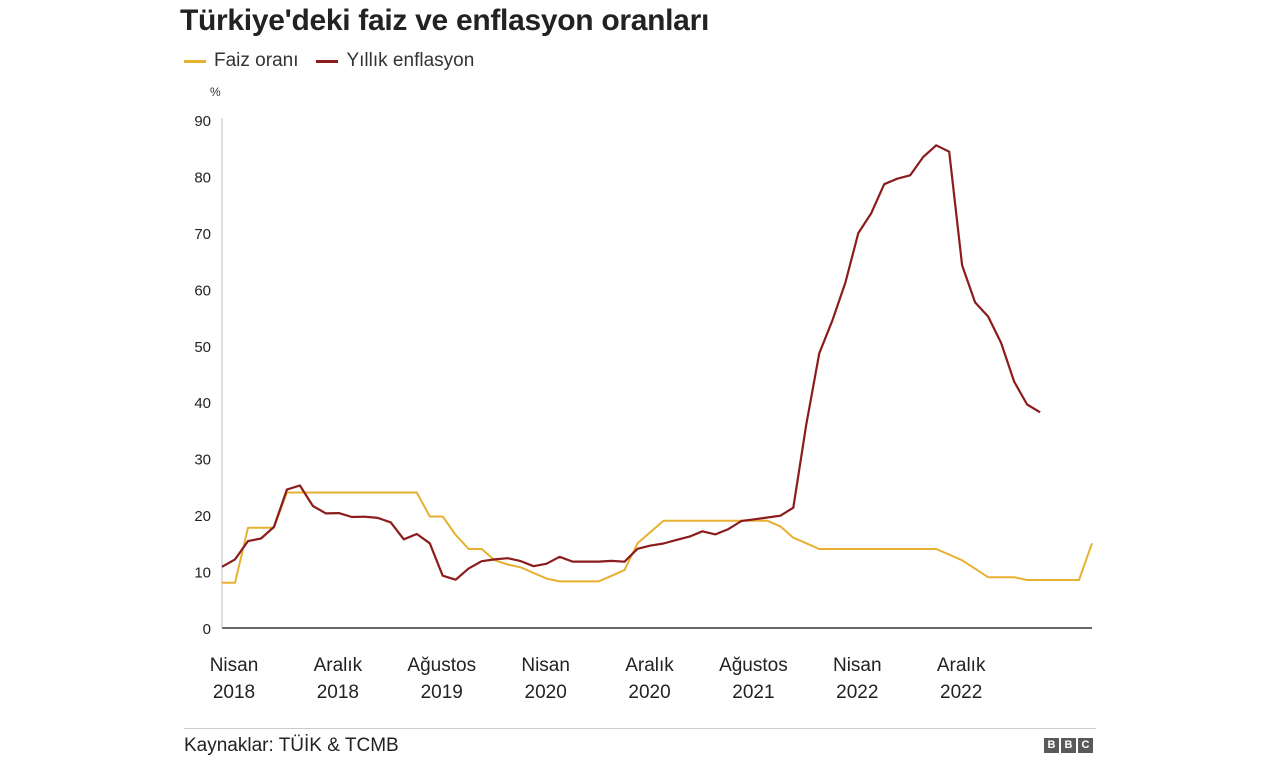 This screenshot has width=1280, height=759. Describe the element at coordinates (1085, 745) in the screenshot. I see `logo-letter: C` at that location.